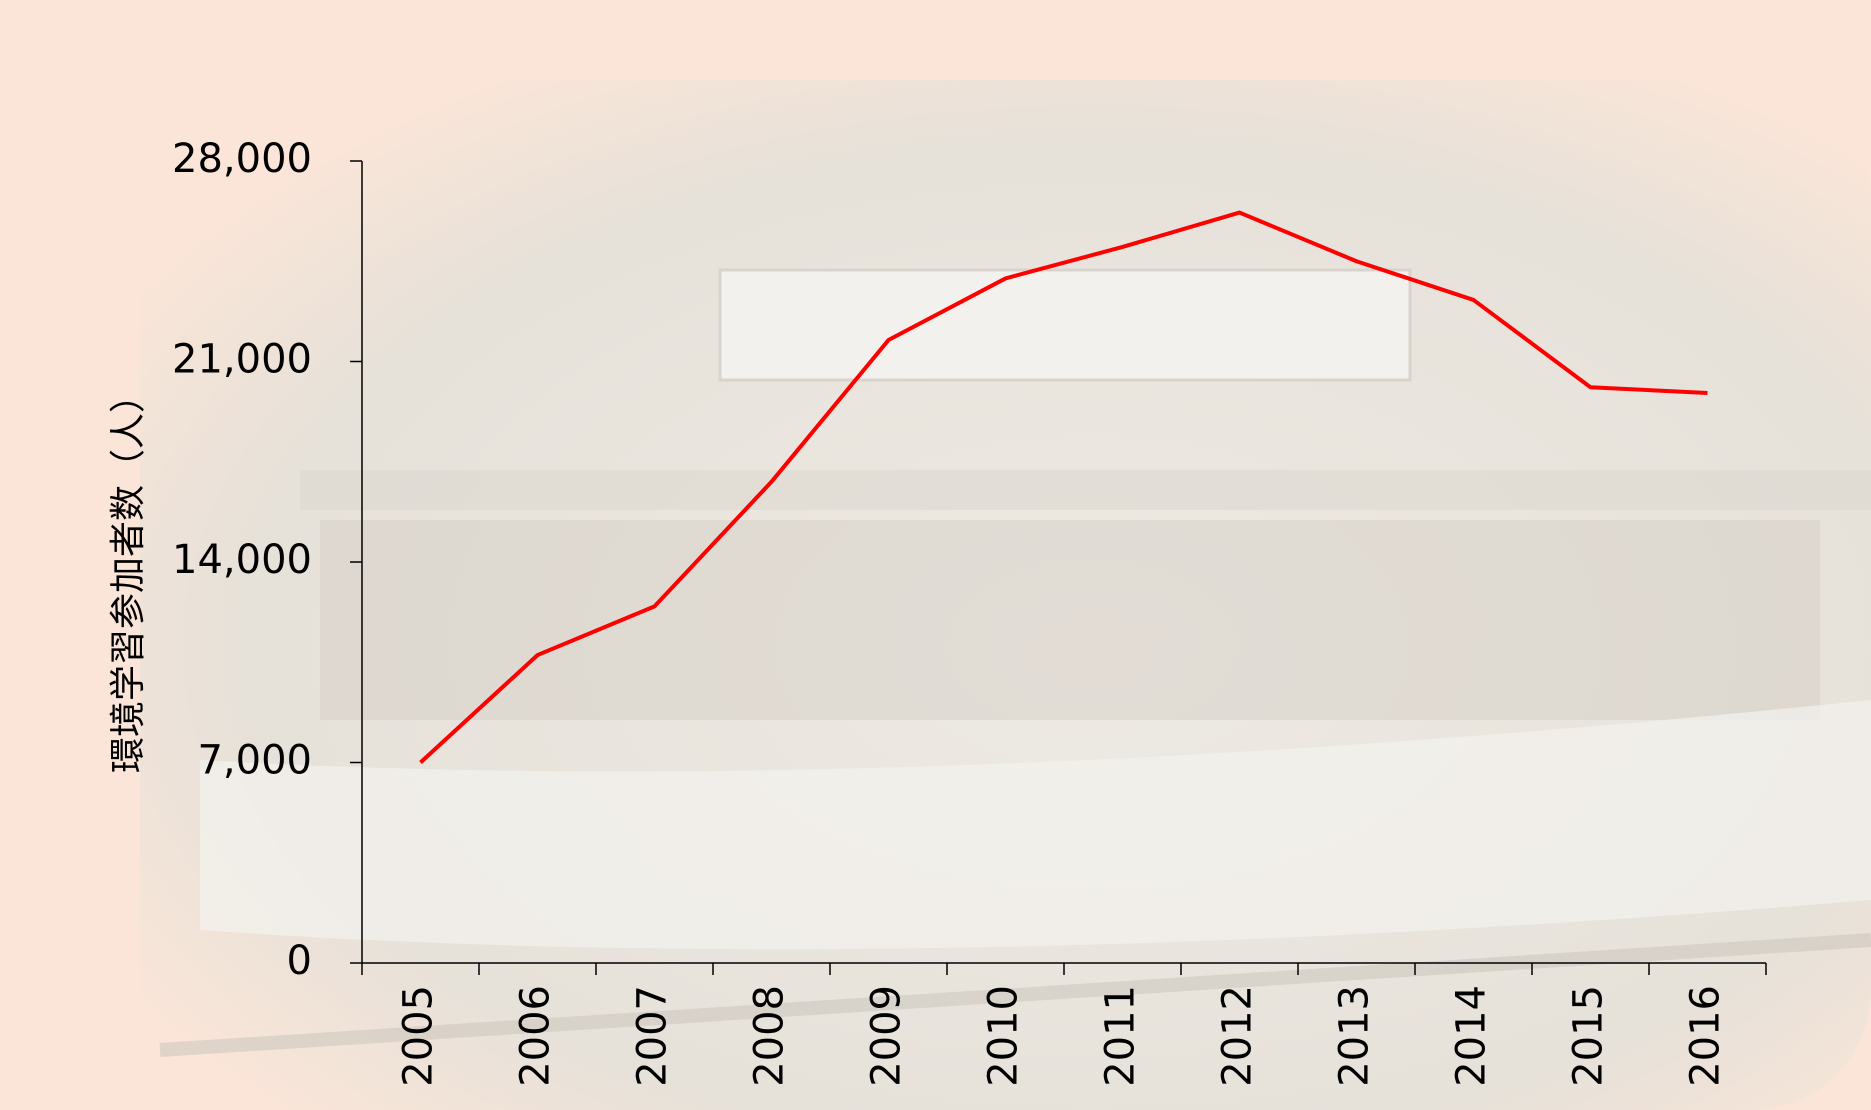  Describe the element at coordinates (299, 961) in the screenshot. I see `y-tick-label: 0` at that location.